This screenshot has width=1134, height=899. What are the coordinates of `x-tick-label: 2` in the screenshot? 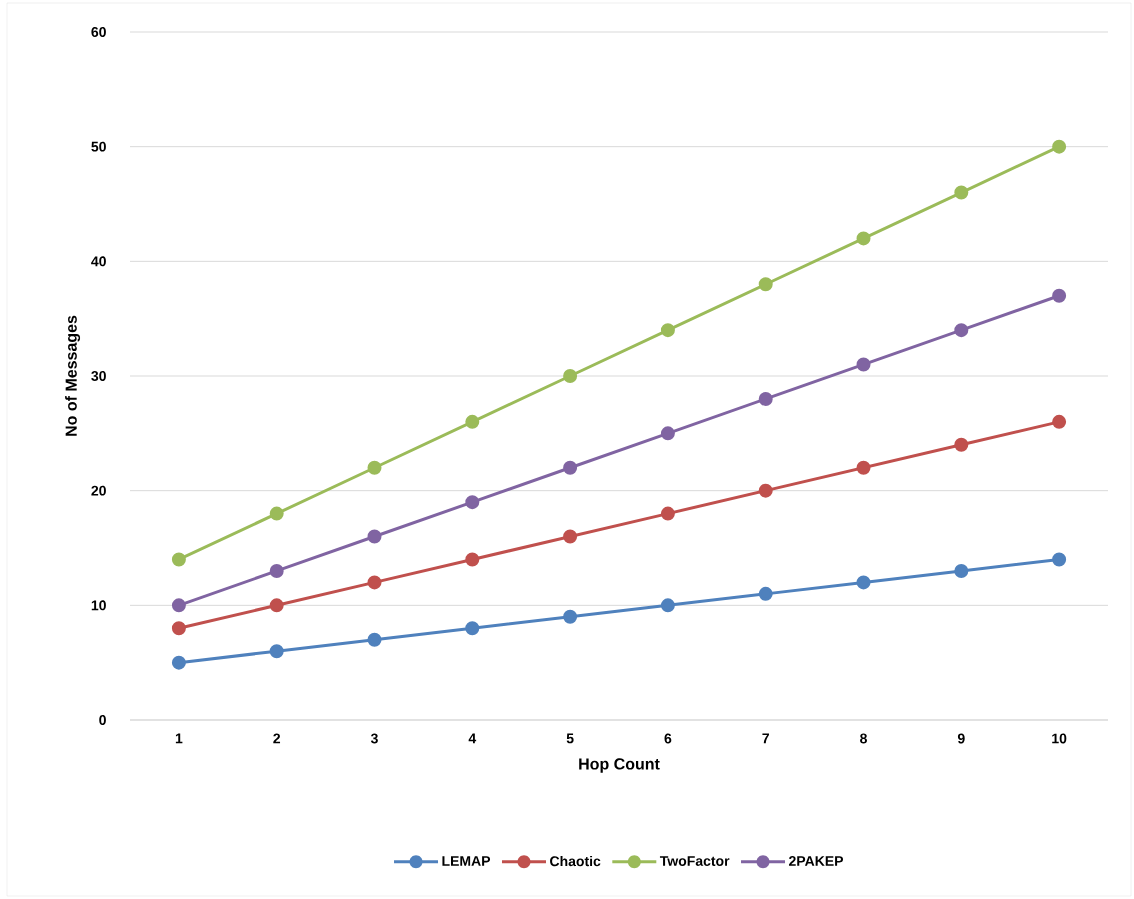 It's located at (277, 738).